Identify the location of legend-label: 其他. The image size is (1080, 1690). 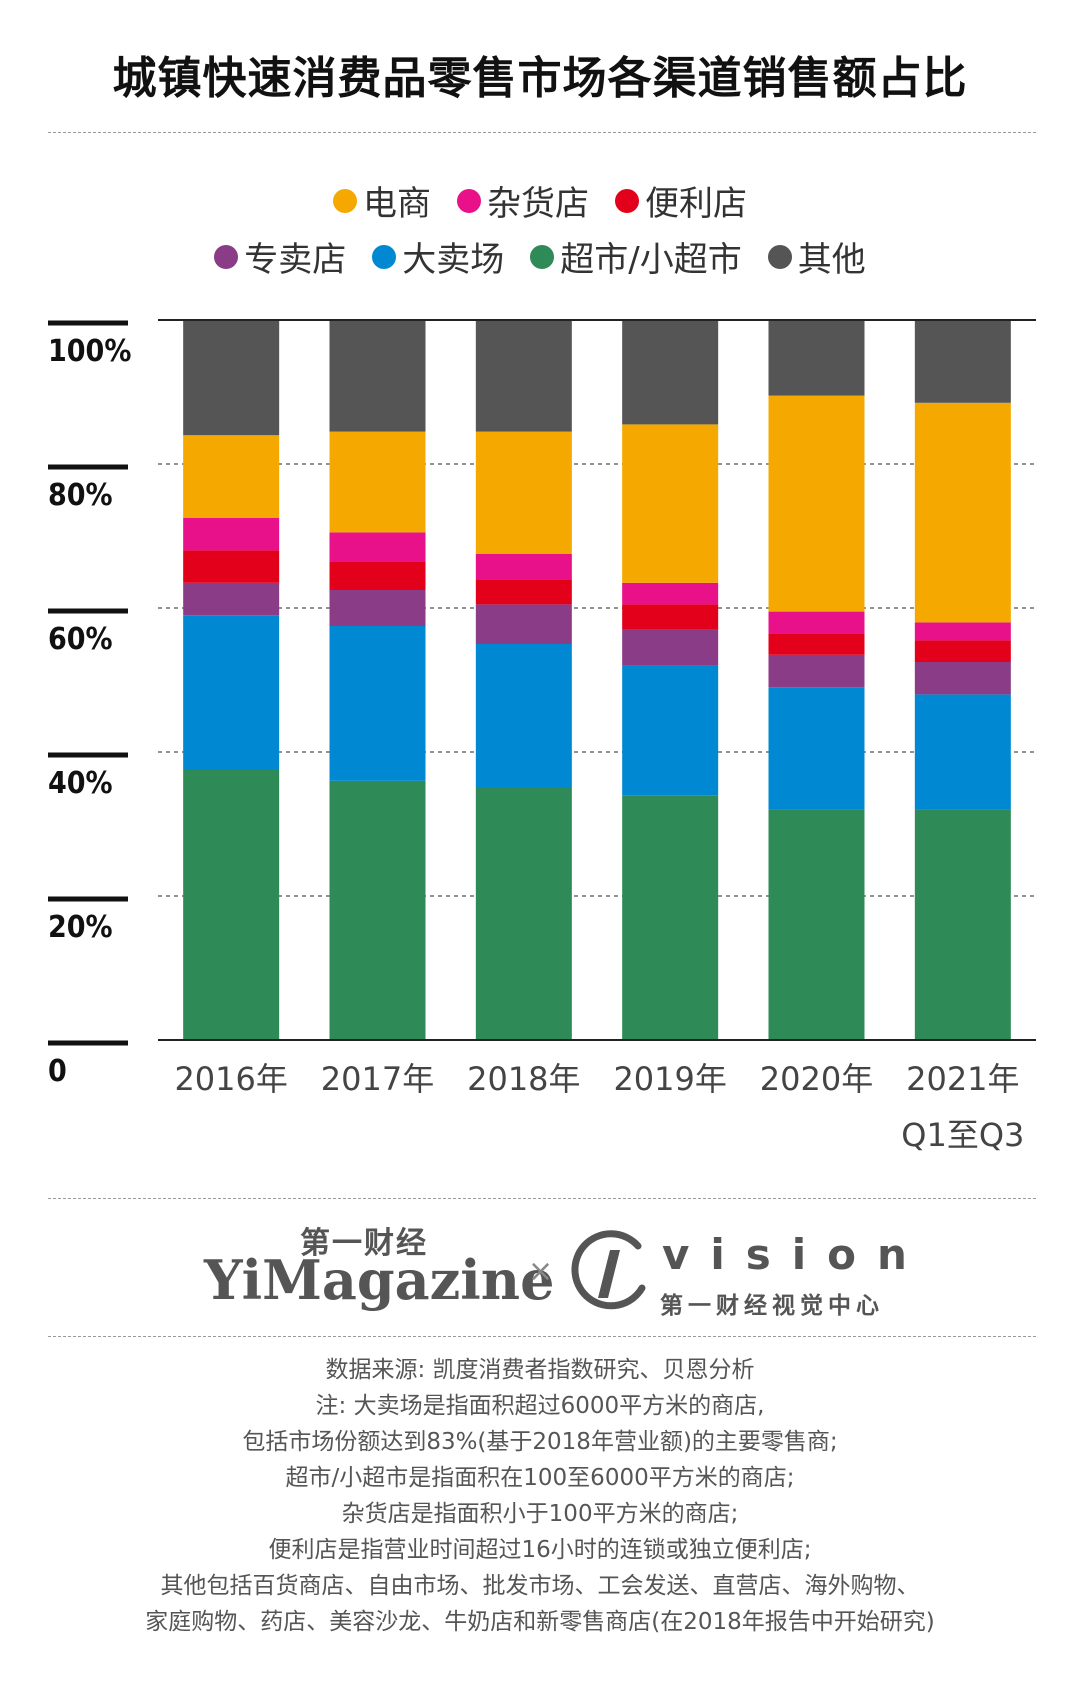
(831, 260).